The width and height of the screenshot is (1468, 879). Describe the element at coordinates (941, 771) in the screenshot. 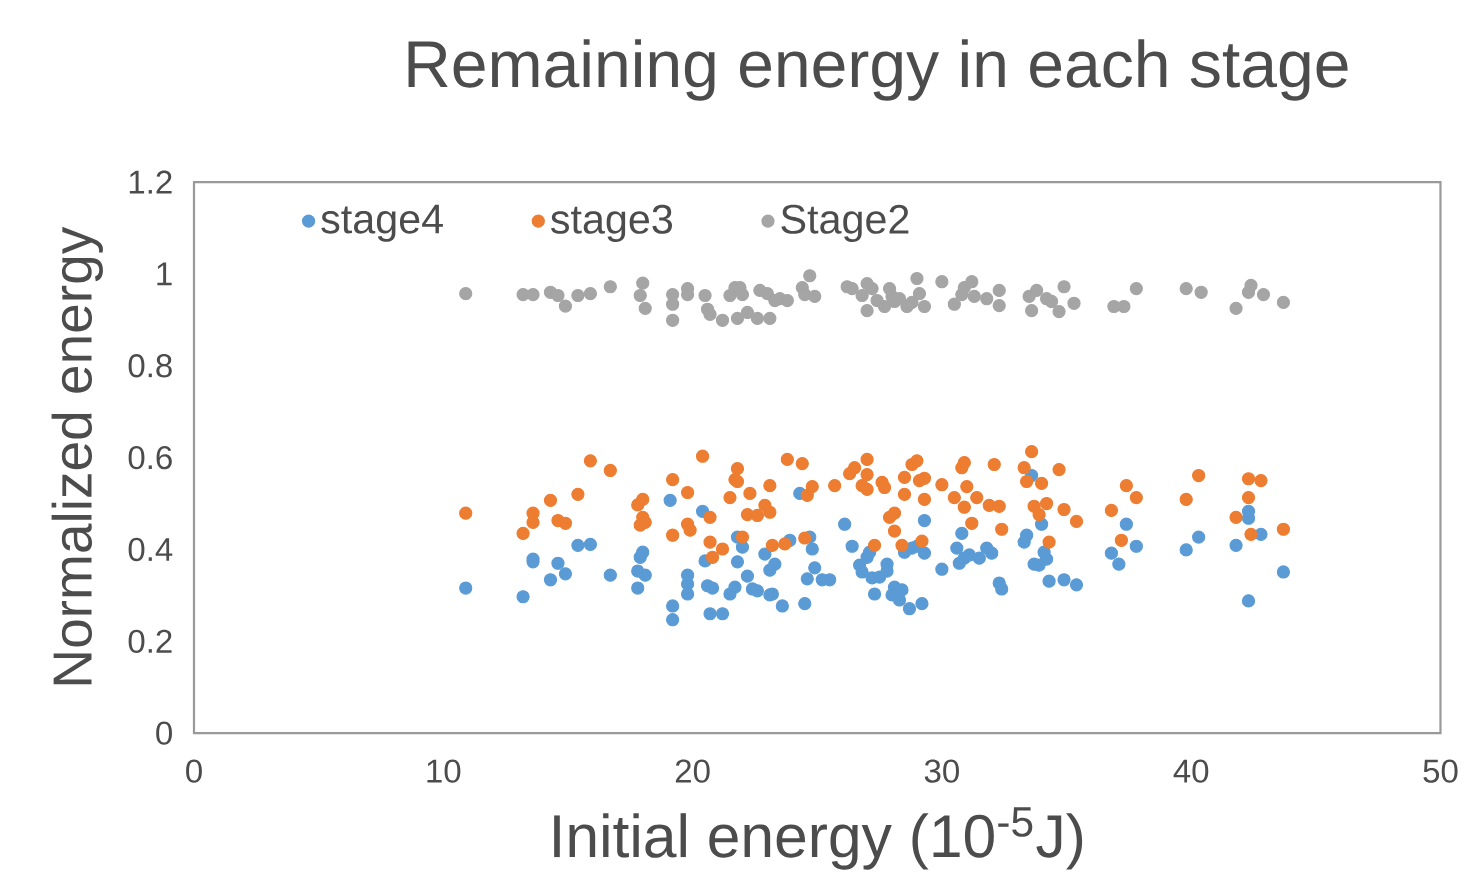

I see `x-tick-label: 30` at that location.